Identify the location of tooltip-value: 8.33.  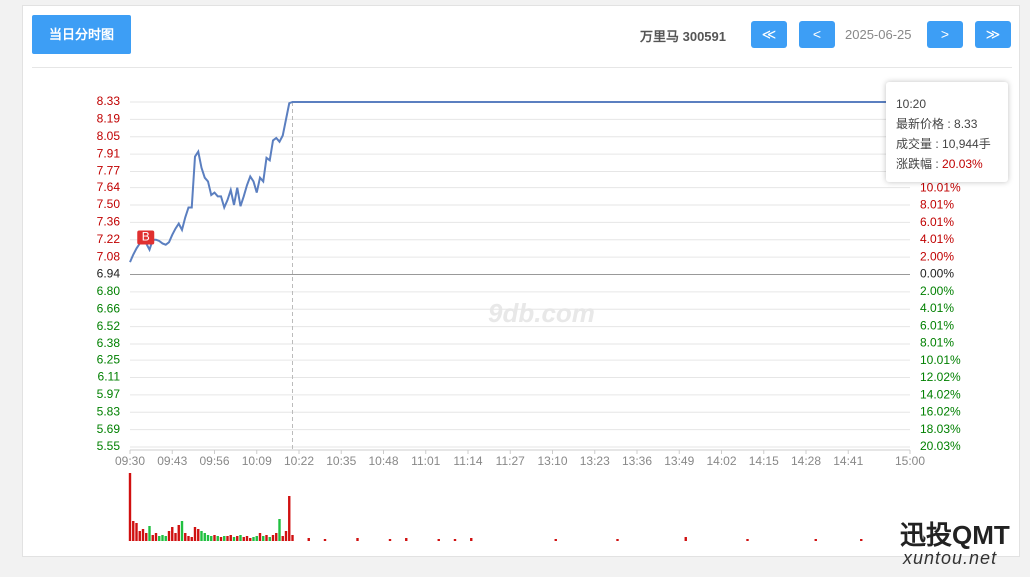
(966, 124).